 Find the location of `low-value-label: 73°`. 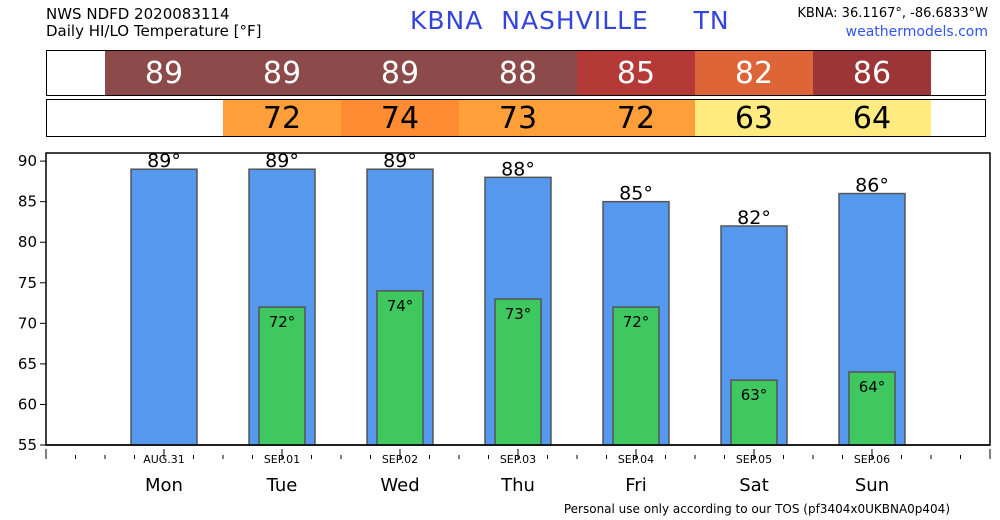

low-value-label: 73° is located at coordinates (518, 314).